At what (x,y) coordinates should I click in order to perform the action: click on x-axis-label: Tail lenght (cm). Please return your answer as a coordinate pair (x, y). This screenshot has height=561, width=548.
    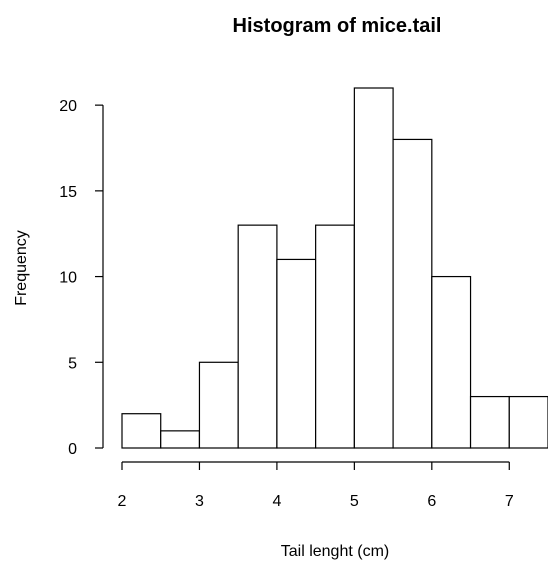
    Looking at the image, I should click on (335, 551).